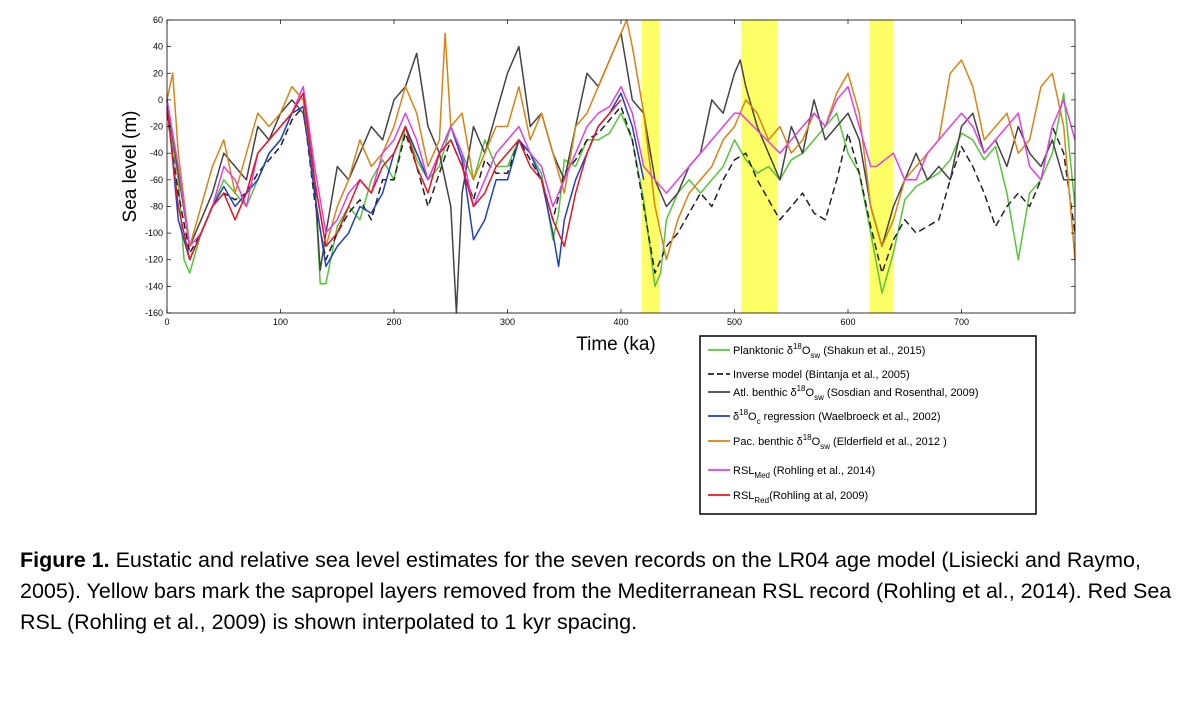 This screenshot has width=1200, height=713. I want to click on y-tick-label: 0, so click(160, 100).